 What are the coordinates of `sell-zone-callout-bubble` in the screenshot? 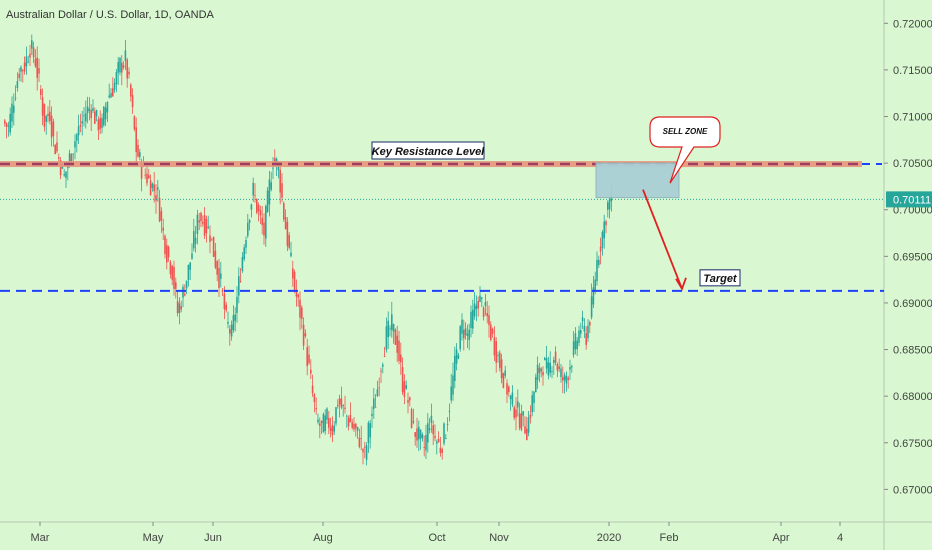 It's located at (685, 150).